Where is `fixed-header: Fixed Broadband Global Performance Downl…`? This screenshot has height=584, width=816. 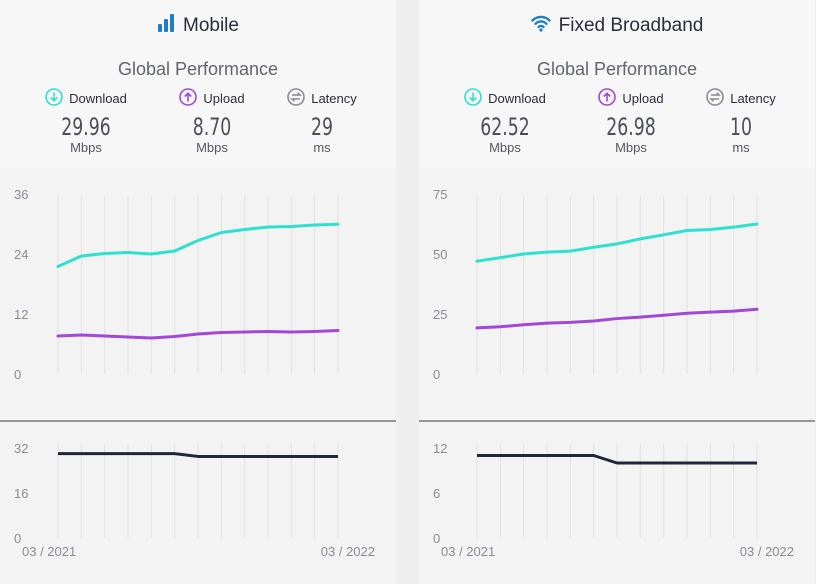
fixed-header: Fixed Broadband Global Performance Downl… is located at coordinates (617, 84).